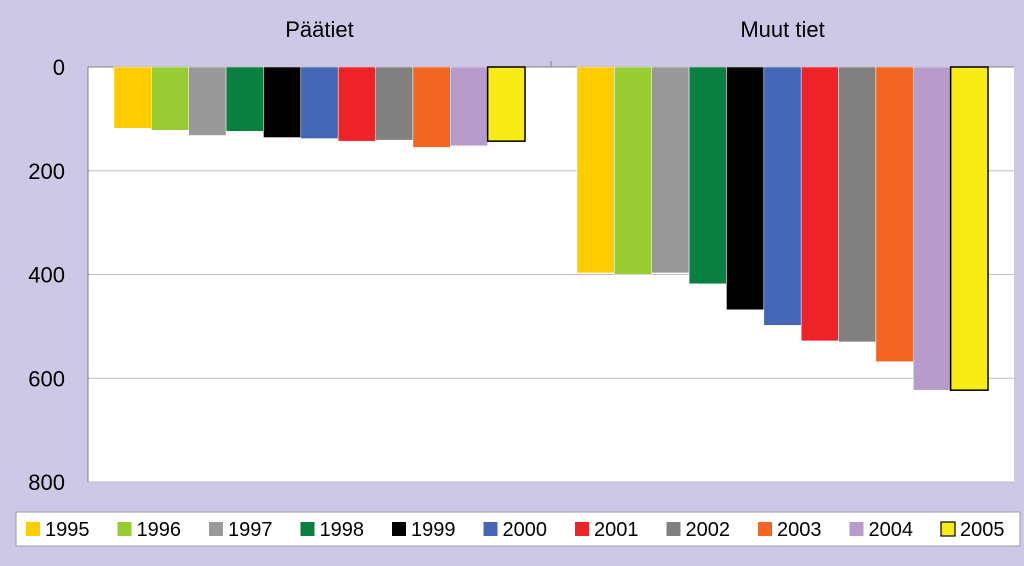 The width and height of the screenshot is (1024, 566). Describe the element at coordinates (894, 214) in the screenshot. I see `bar-2003-muut-tiet` at that location.